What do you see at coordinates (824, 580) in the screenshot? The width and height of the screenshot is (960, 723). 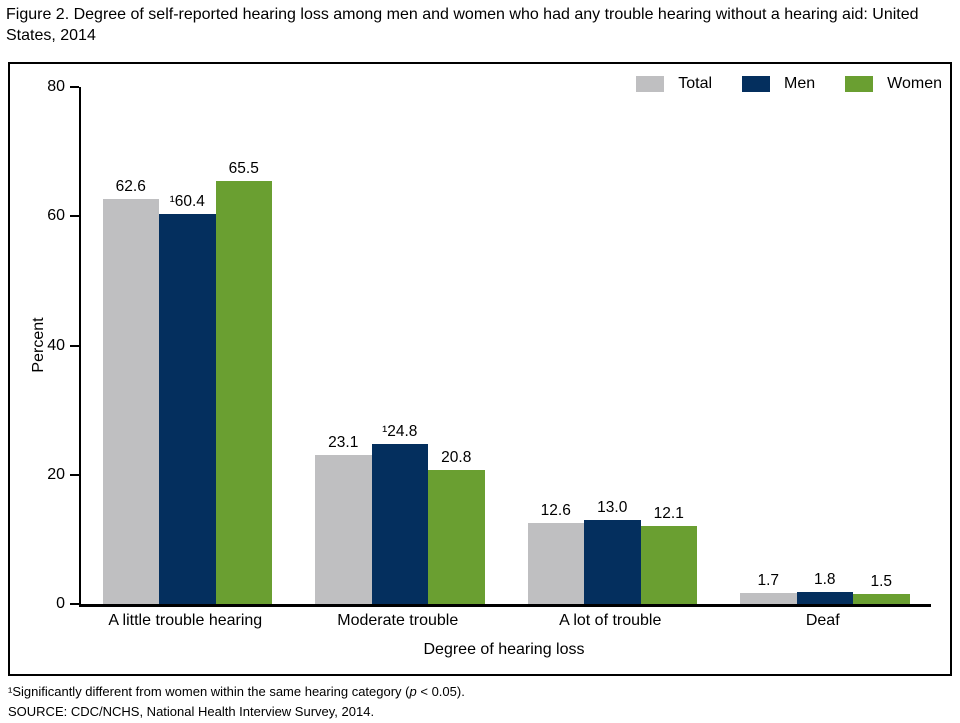 I see `bar-value-label: 1.8` at bounding box center [824, 580].